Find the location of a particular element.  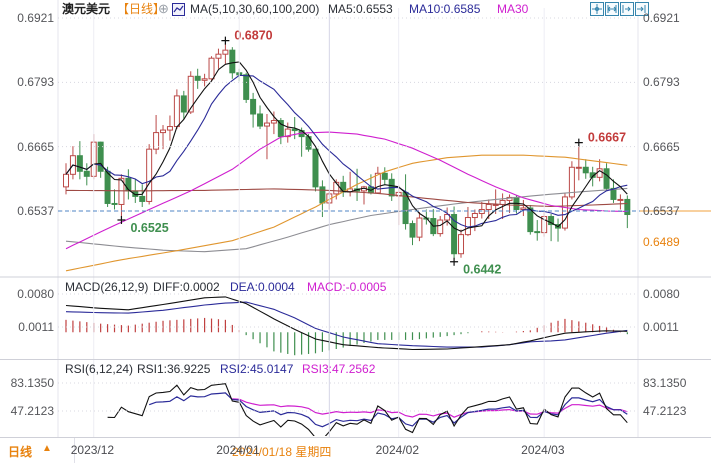

pan-right-icon is located at coordinates (627, 9).